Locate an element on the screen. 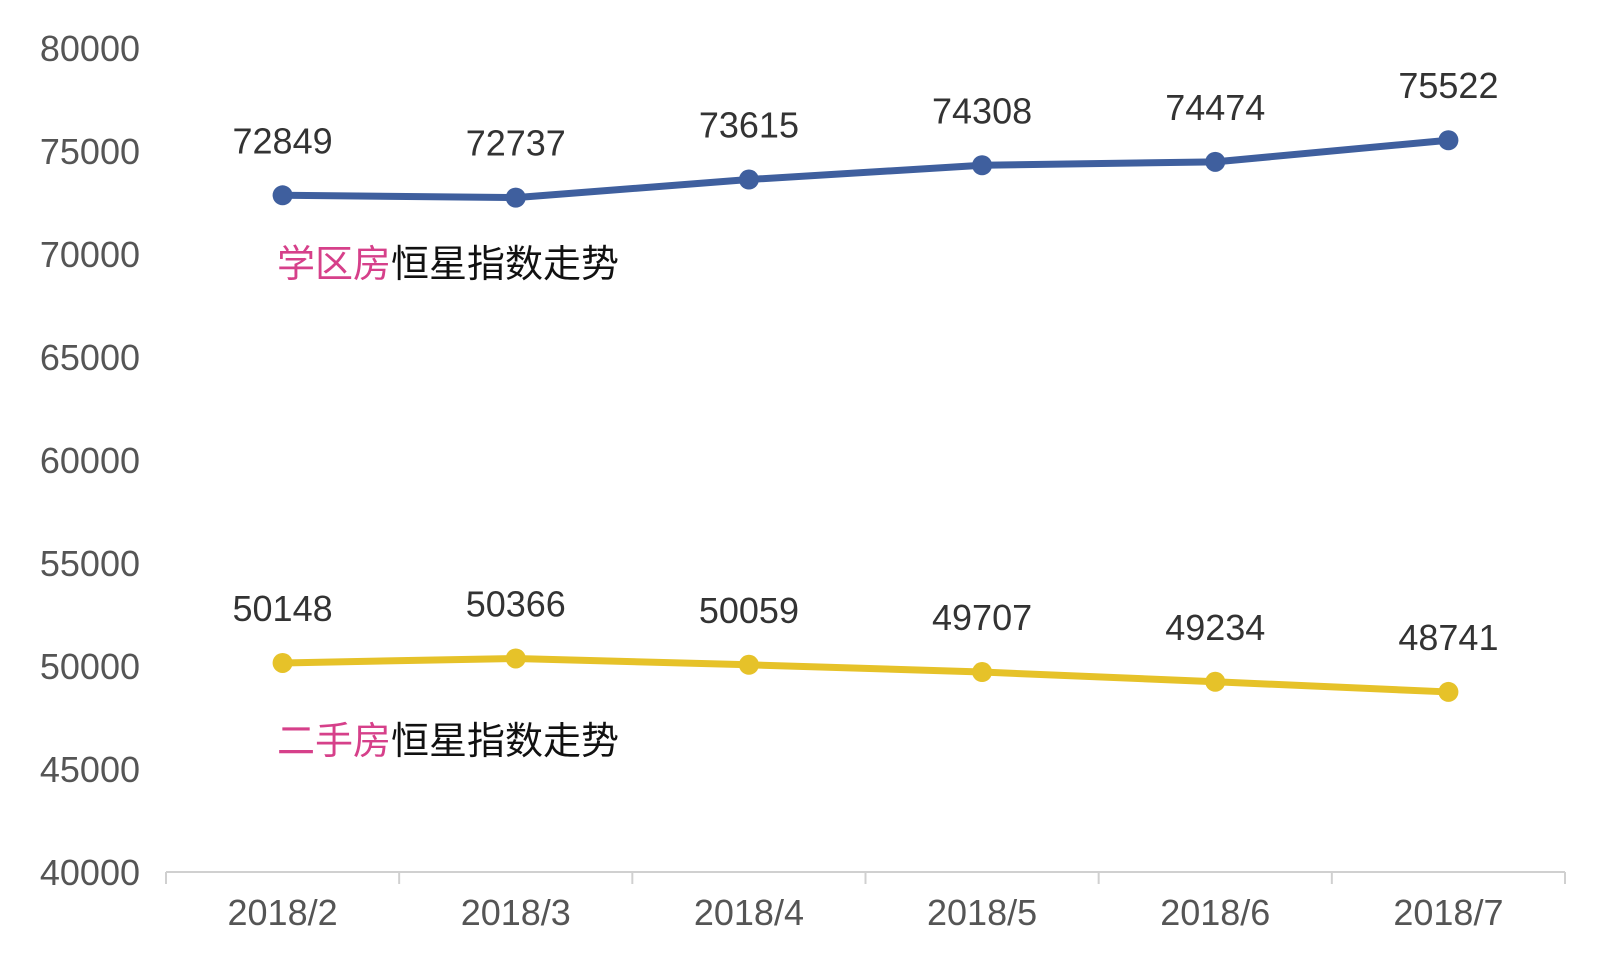 The width and height of the screenshot is (1600, 960). x-tick-label: 2018/4 is located at coordinates (749, 912).